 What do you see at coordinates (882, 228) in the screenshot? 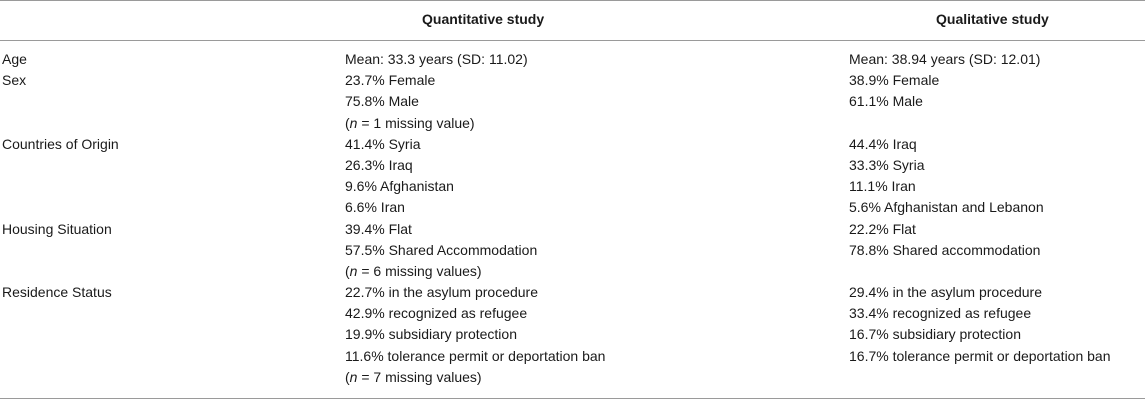
I see `qual-housing-1: 22.2% Flat` at bounding box center [882, 228].